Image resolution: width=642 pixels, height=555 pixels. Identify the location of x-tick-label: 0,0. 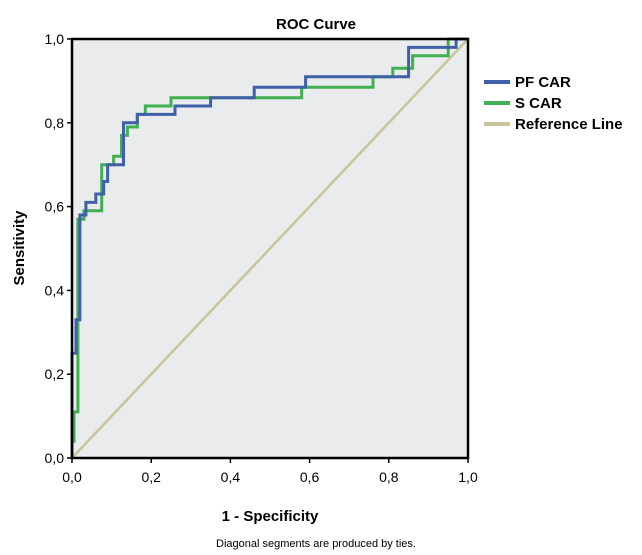
(72, 477).